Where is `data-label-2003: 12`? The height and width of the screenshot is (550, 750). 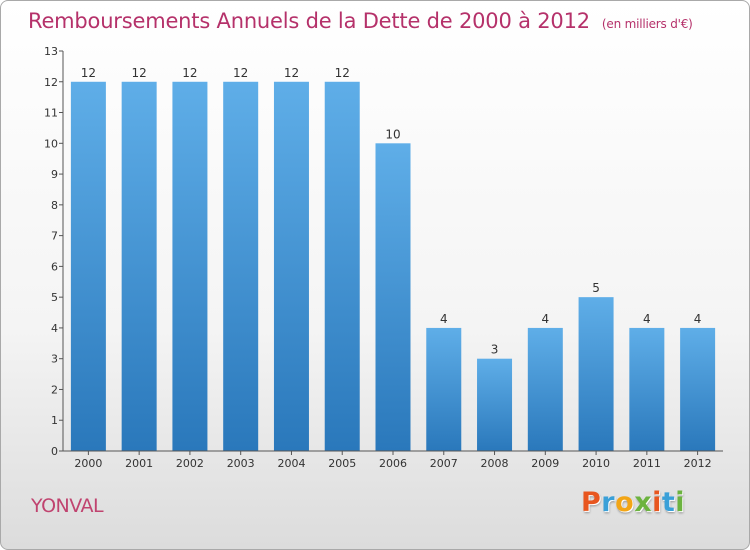 data-label-2003: 12 is located at coordinates (240, 73).